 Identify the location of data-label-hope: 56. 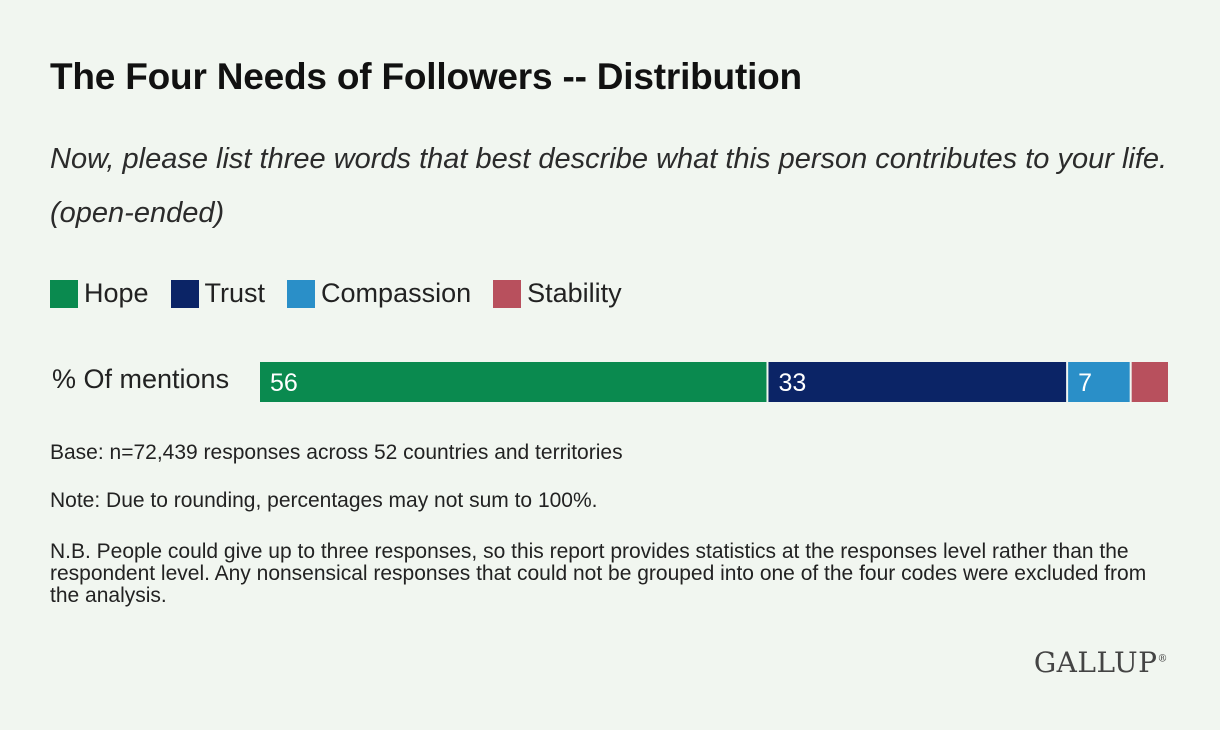
(284, 383).